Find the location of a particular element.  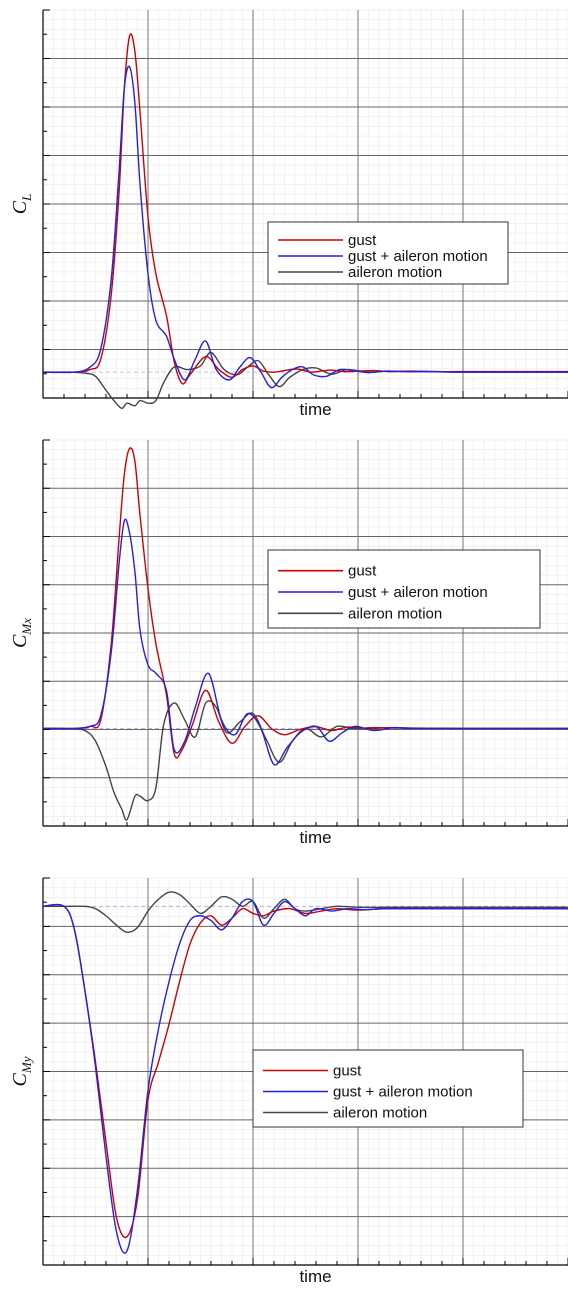

y-axis-label-subscript: Mx is located at coordinates (26, 627).